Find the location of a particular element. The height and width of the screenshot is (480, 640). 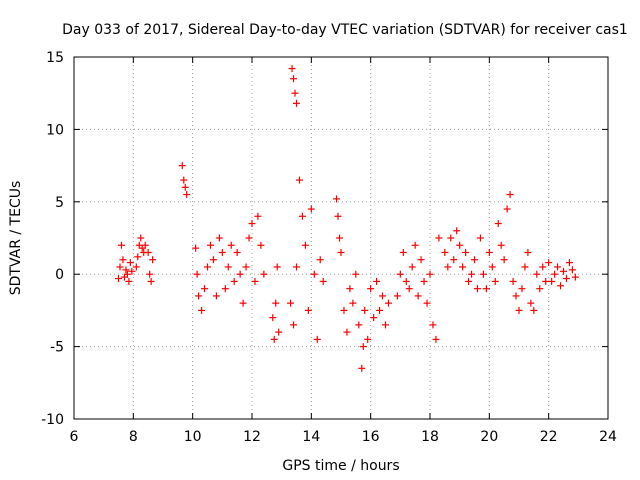

y-tick-label: 0 is located at coordinates (59, 275).